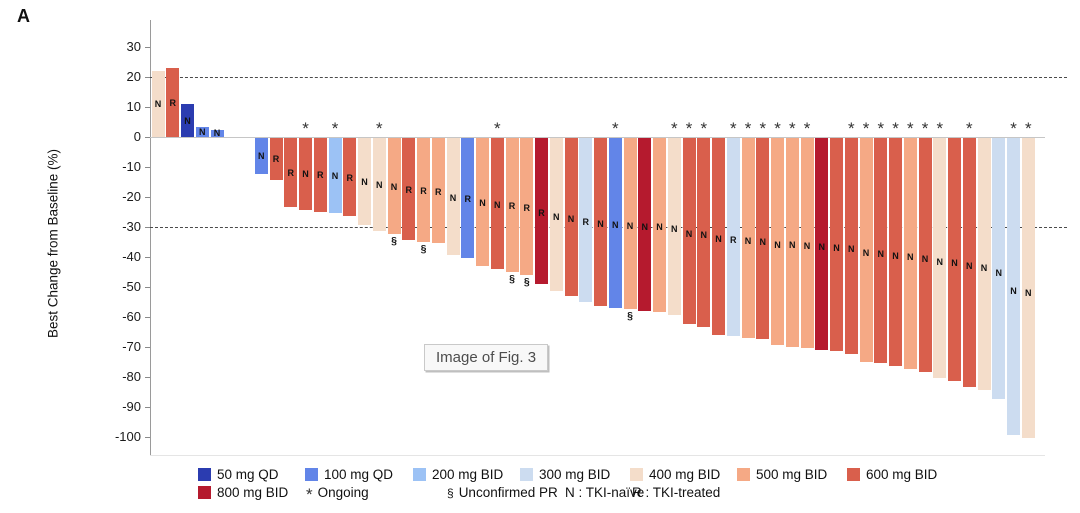 This screenshot has width=1080, height=513. Describe the element at coordinates (892, 474) in the screenshot. I see `legend-item-600mg: 600 mg BID` at that location.